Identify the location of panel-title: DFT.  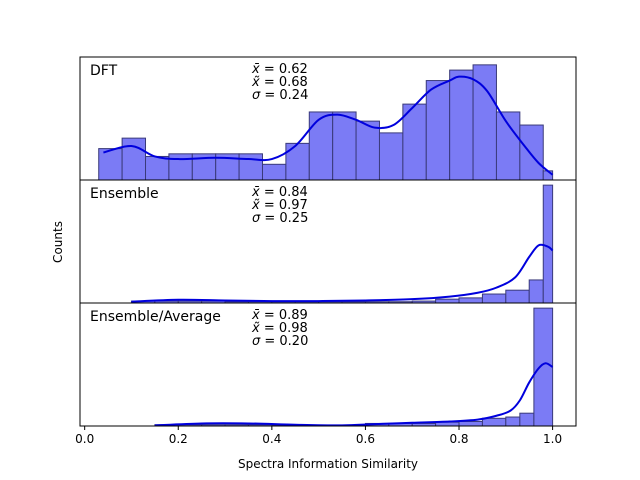
(104, 71).